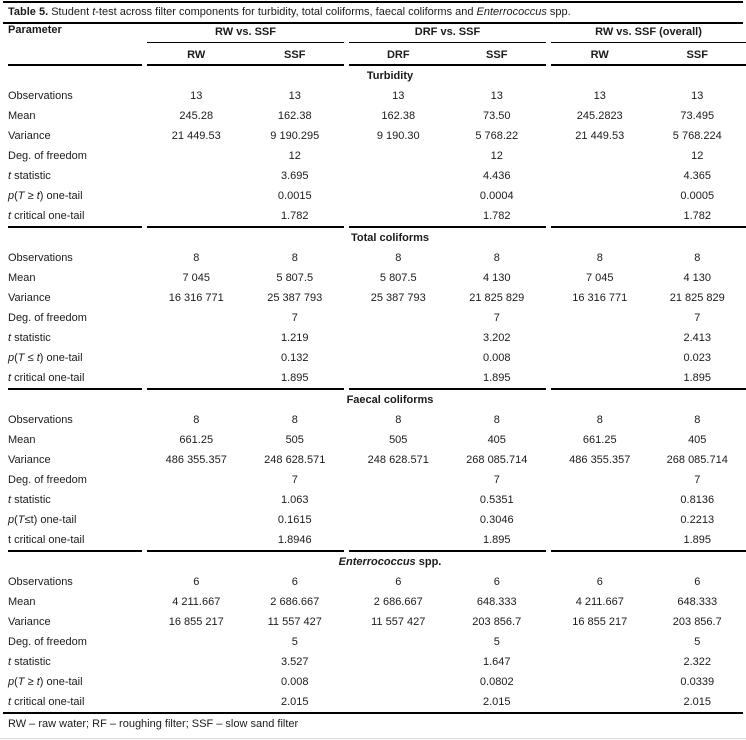  What do you see at coordinates (373, 258) in the screenshot?
I see `table-row: Observations 8 8 8 8 8 8` at bounding box center [373, 258].